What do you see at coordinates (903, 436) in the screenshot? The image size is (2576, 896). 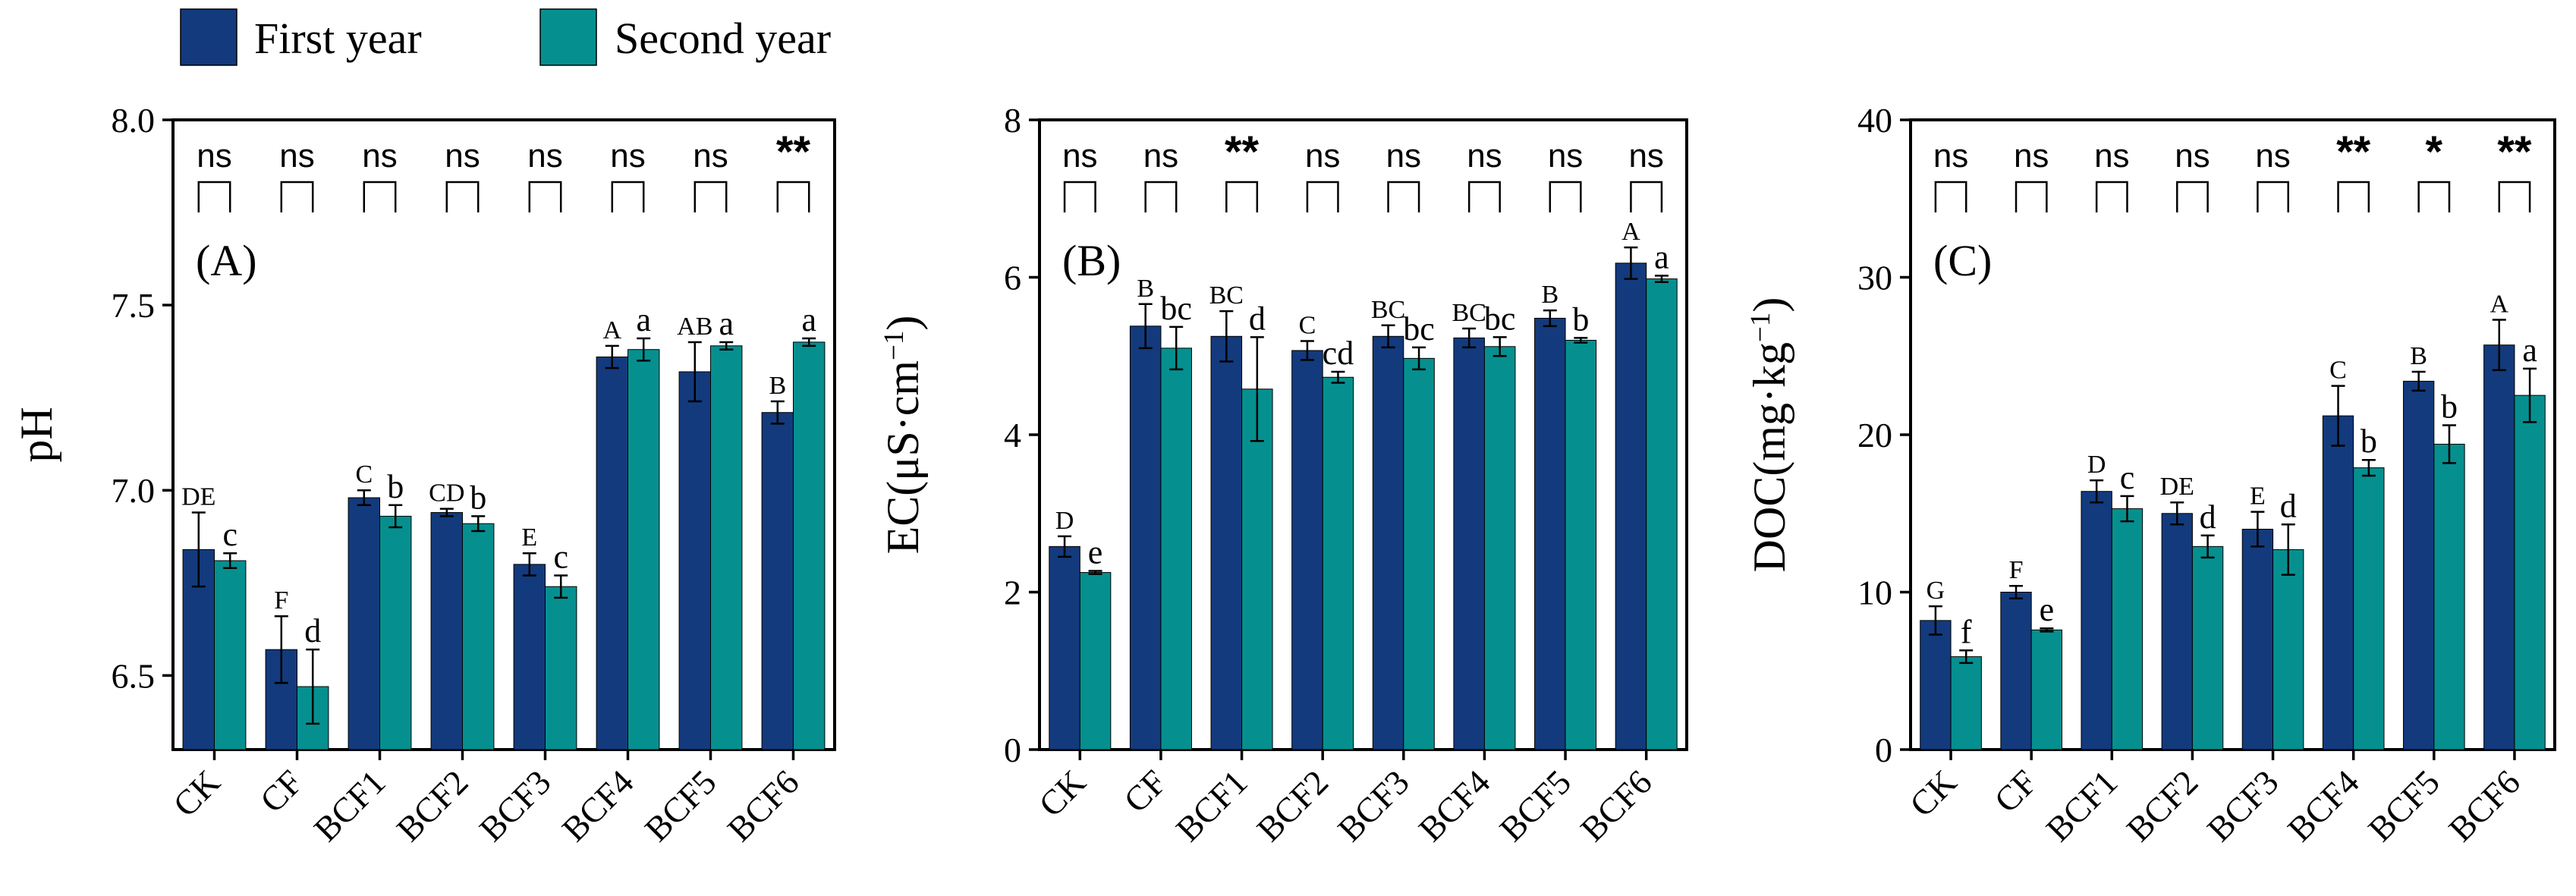 I see `y-axis-label: EC(μS·cm−1)` at bounding box center [903, 436].